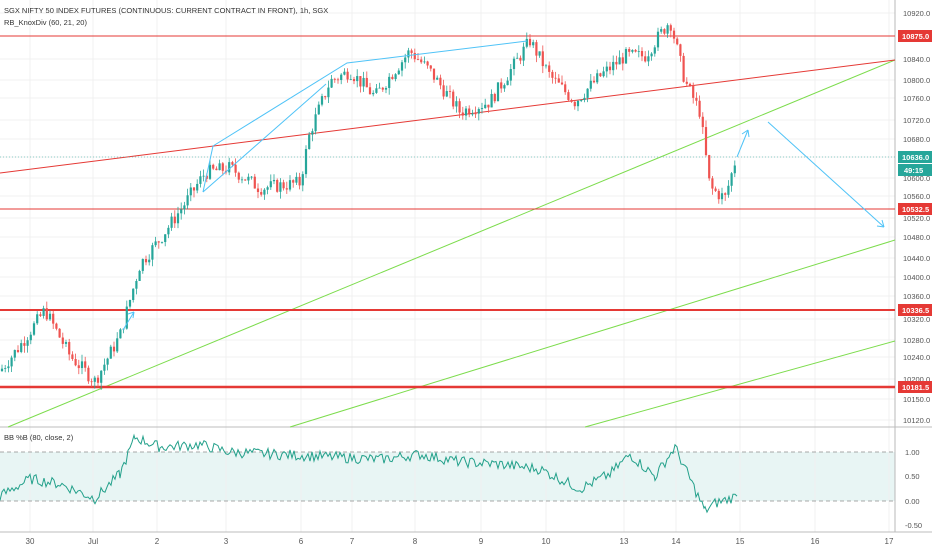 Image resolution: width=932 pixels, height=555 pixels. What do you see at coordinates (131, 315) in the screenshot?
I see `channel-arrow-head-small` at bounding box center [131, 315].